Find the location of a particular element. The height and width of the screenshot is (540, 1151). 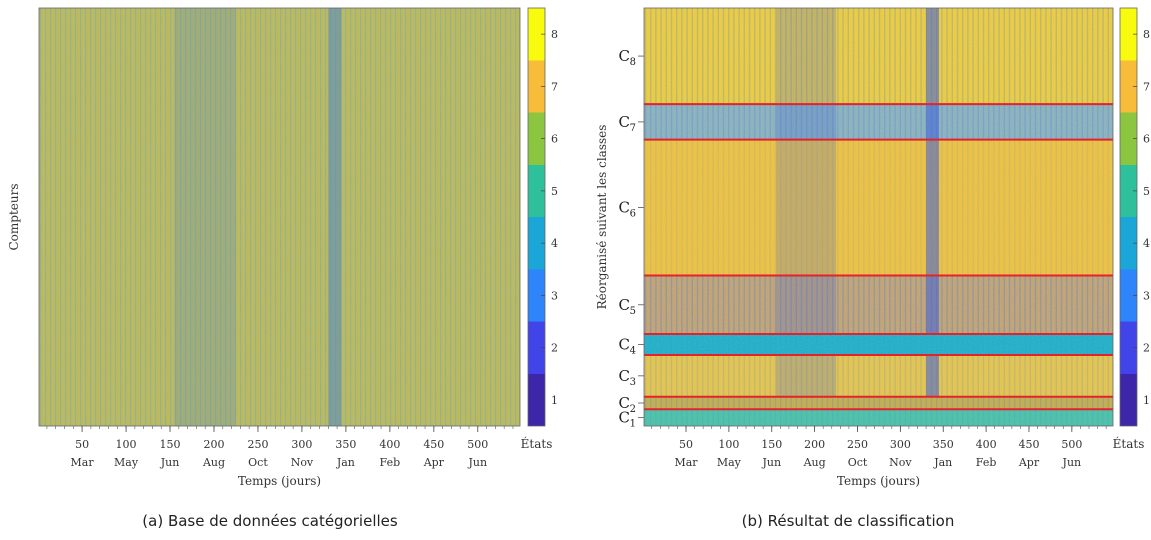

class-label-sub: 5 is located at coordinates (633, 311).